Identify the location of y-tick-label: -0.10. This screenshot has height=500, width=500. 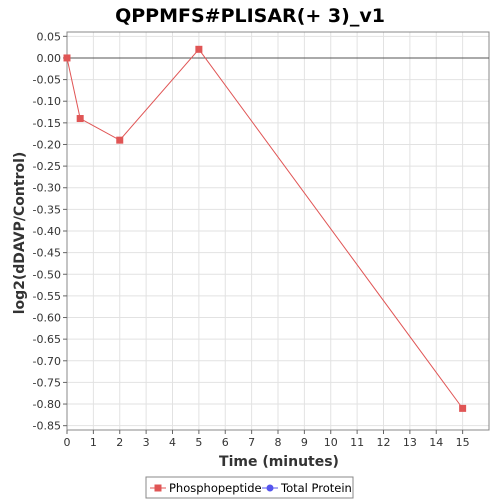
(47, 101).